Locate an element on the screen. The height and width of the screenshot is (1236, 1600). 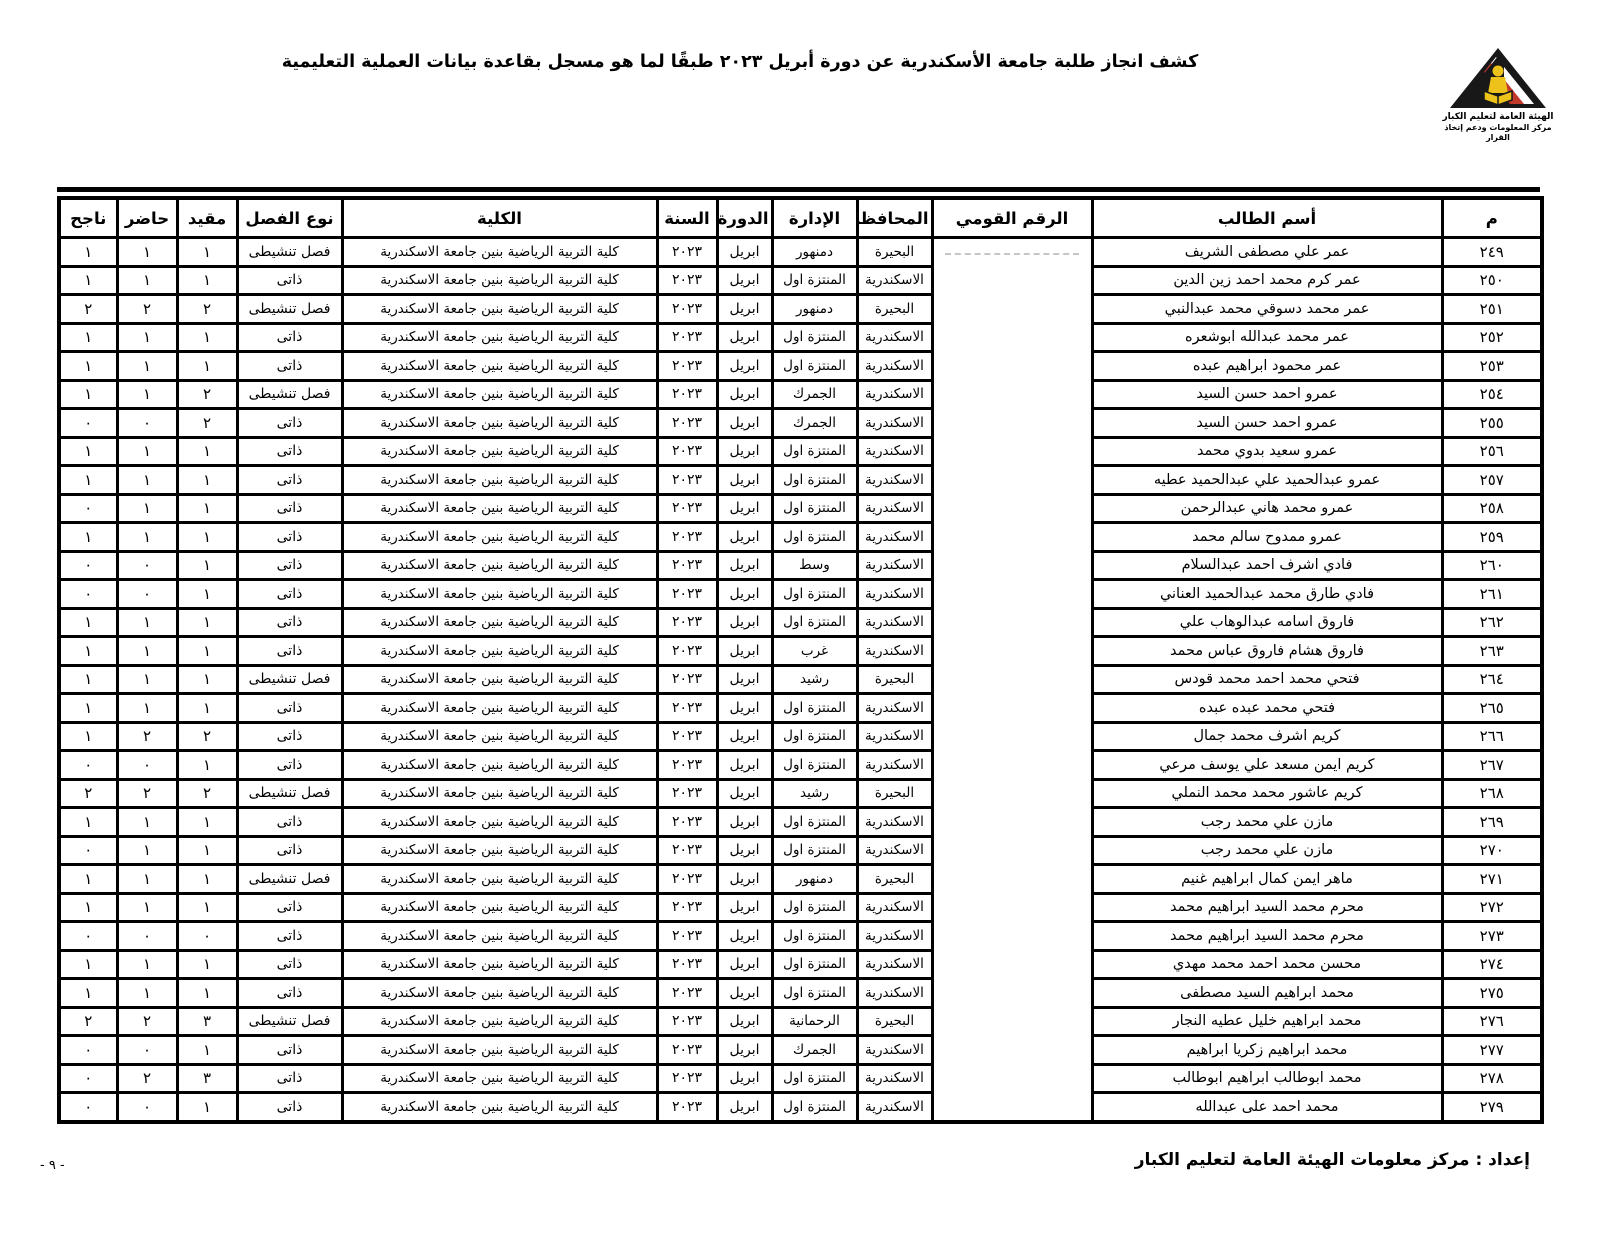
col-present: حاضر is located at coordinates (147, 217).